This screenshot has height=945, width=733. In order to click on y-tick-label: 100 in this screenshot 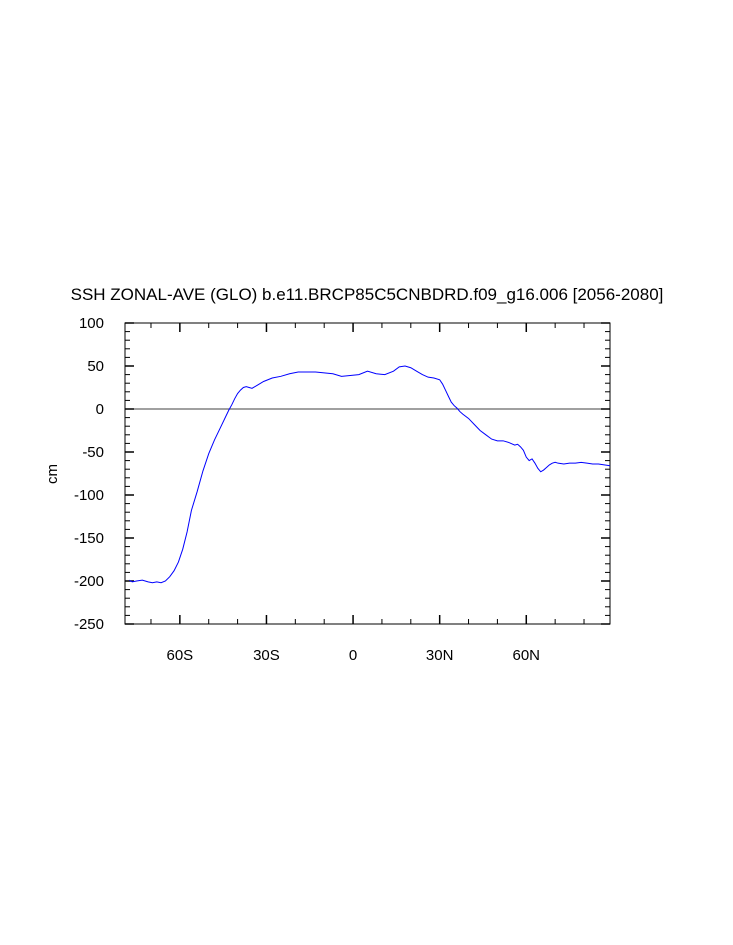, I will do `click(91, 323)`.